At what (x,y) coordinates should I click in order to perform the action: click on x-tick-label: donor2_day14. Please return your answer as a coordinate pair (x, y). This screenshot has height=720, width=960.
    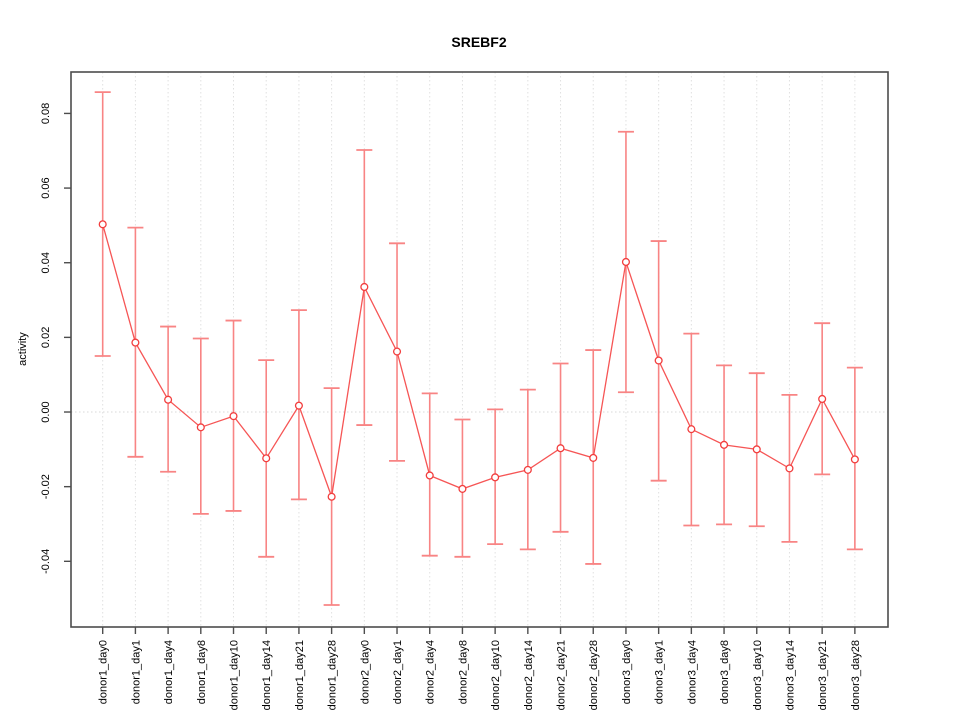
    Looking at the image, I should click on (529, 675).